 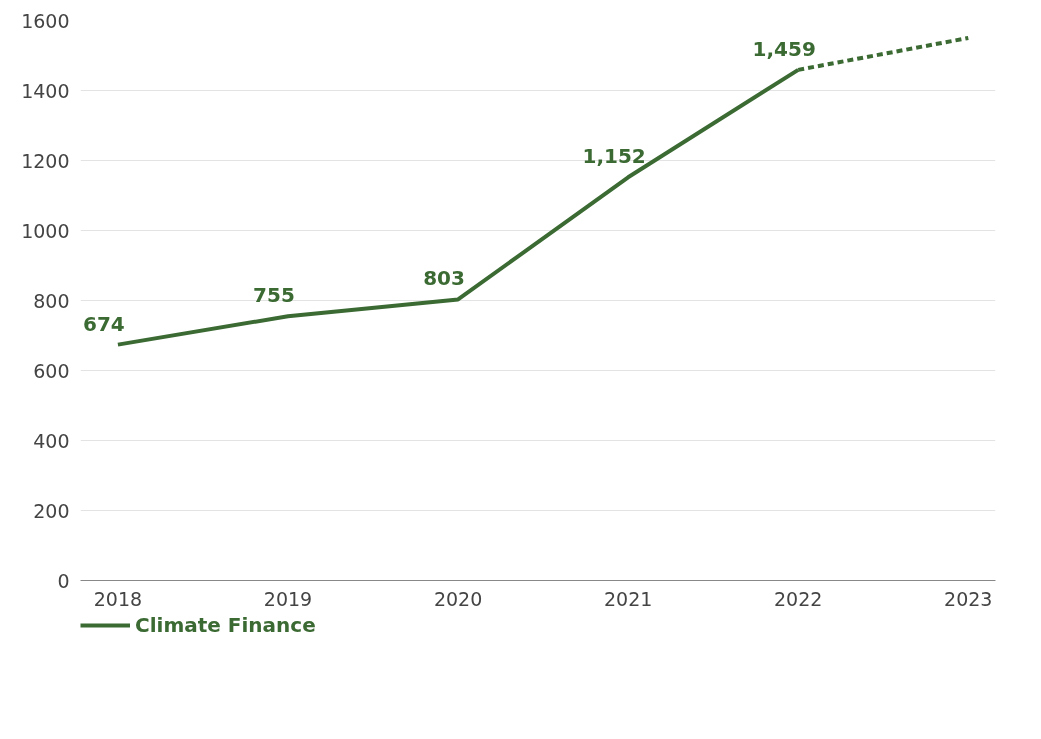 What do you see at coordinates (444, 278) in the screenshot?
I see `data-label: 803` at bounding box center [444, 278].